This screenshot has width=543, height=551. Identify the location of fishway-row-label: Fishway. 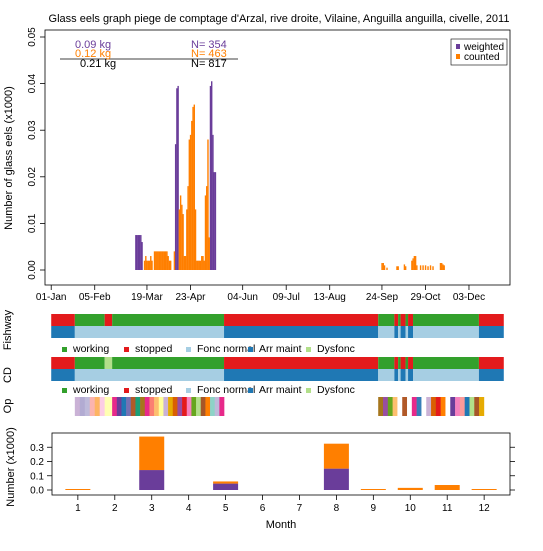
(8, 329).